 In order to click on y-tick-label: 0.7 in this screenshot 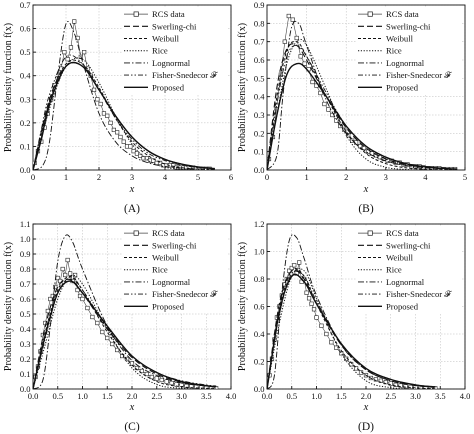, I will do `click(25, 5)`.